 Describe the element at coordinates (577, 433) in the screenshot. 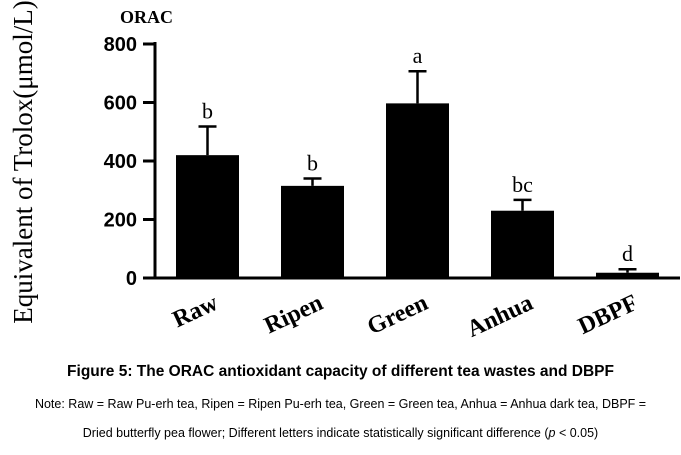

I see `note-text-suffix: < 0.05)` at that location.